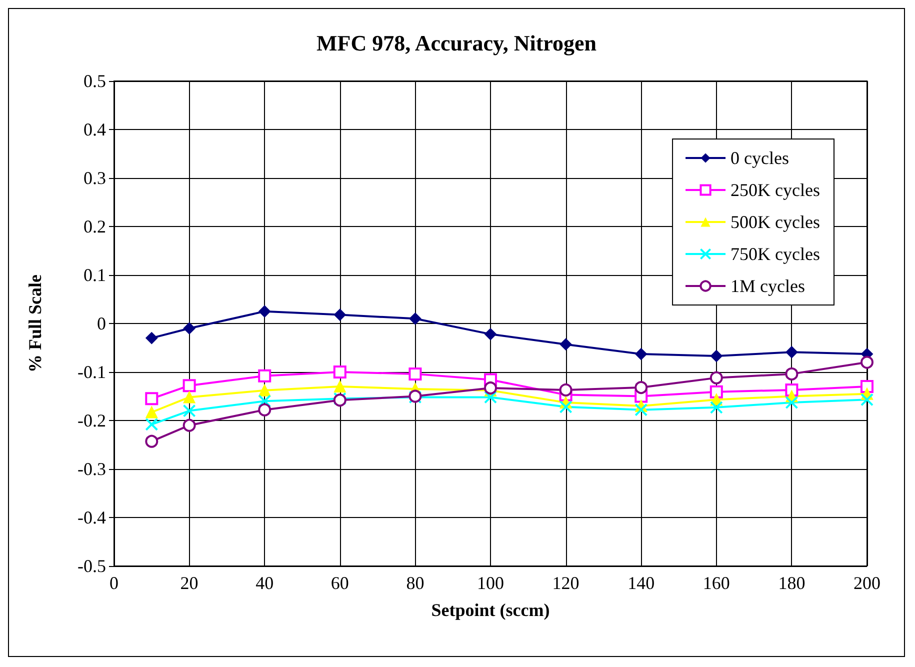 This screenshot has width=915, height=667. I want to click on y-tick-label: 0.3, so click(95, 178).